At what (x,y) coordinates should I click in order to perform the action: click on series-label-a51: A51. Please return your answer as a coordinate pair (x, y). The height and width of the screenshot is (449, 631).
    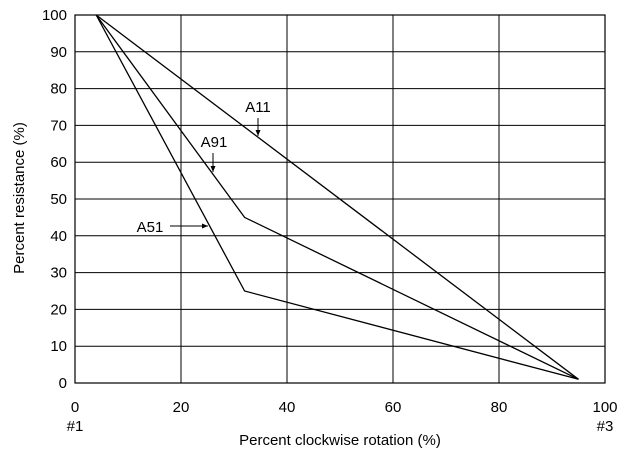
    Looking at the image, I should click on (150, 227).